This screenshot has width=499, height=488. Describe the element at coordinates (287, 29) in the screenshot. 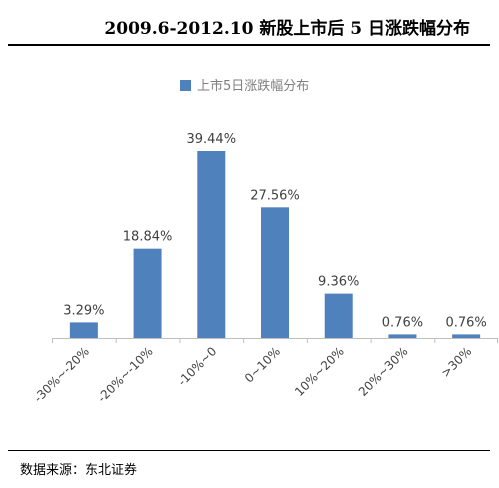

I see `chart-title: 2009.6-2012.10 新股上市后 5 日涨跌幅分布` at that location.